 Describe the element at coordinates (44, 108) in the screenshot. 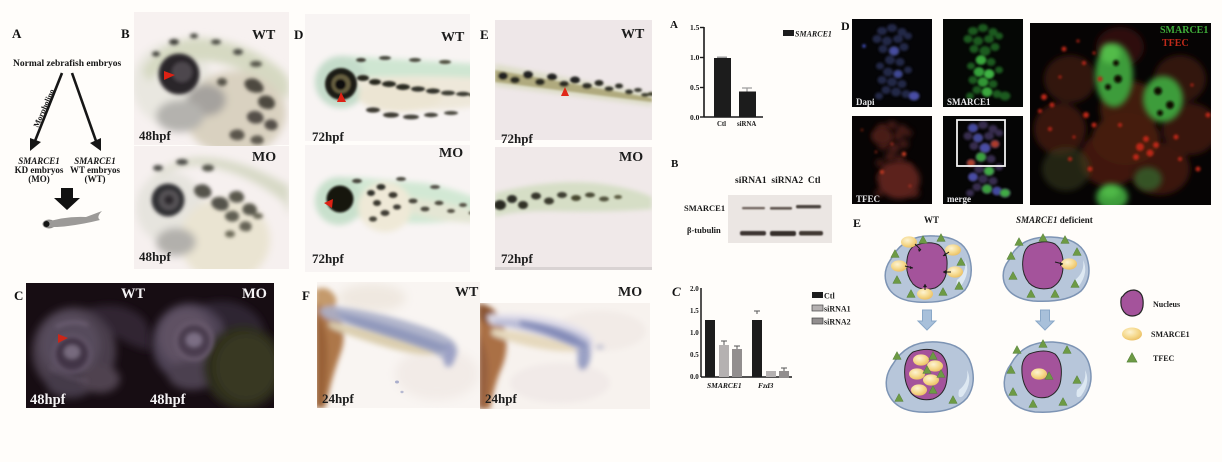

I see `svg-text: Morpholino` at that location.